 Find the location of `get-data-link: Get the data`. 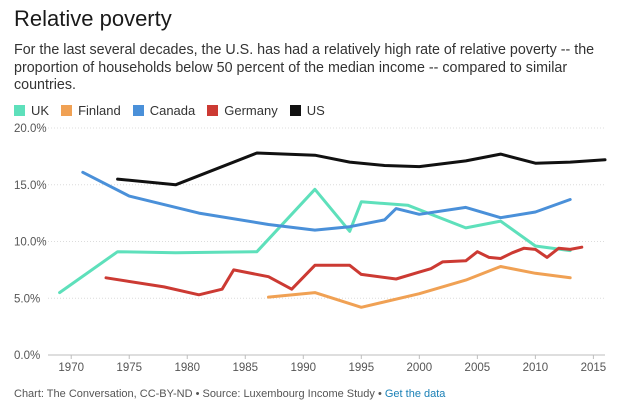

get-data-link: Get the data is located at coordinates (415, 394).